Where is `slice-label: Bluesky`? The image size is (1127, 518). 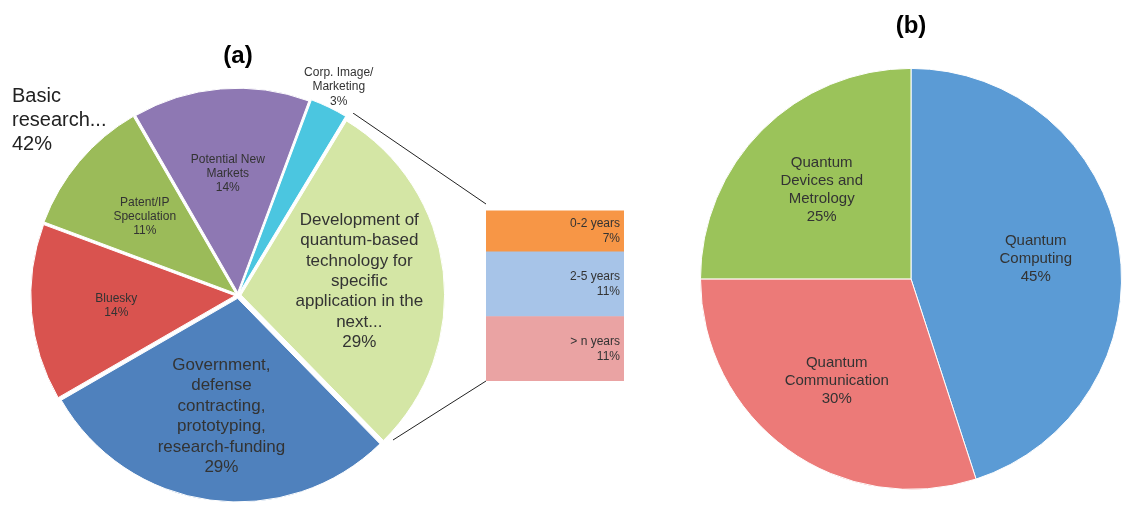 slice-label: Bluesky is located at coordinates (116, 297).